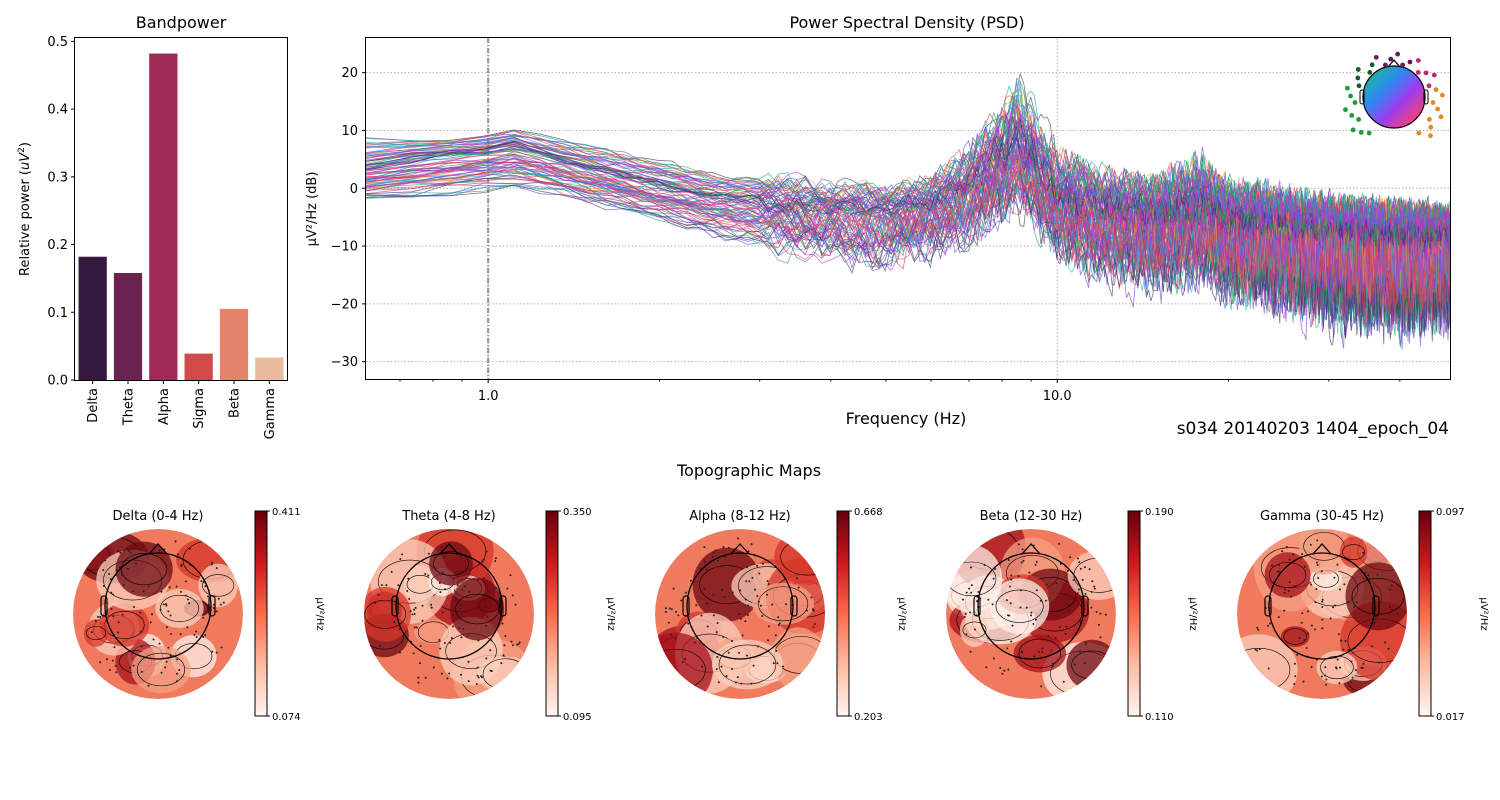  Describe the element at coordinates (1159, 717) in the screenshot. I see `colorbar-min-label: 0.110` at that location.